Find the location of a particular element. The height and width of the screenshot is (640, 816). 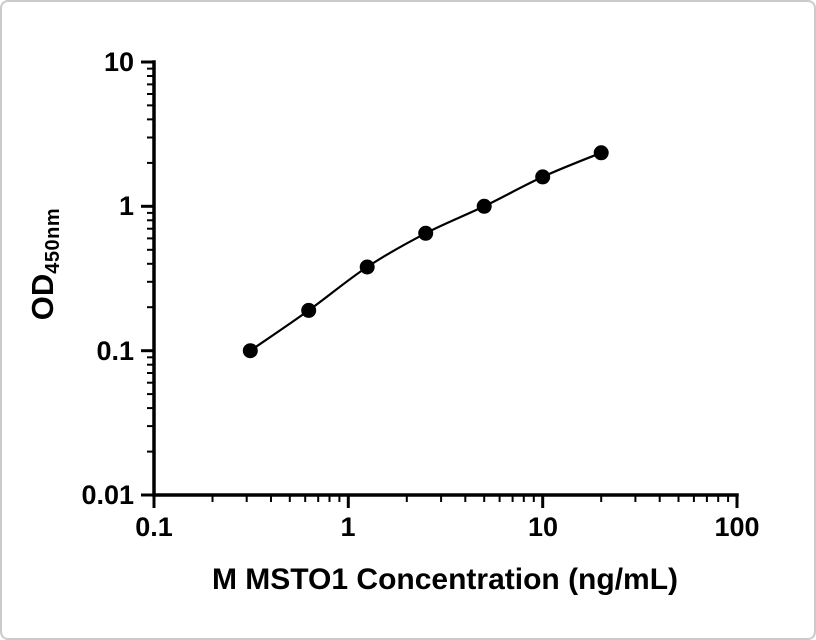

y-axis-label: OD450nm is located at coordinates (47, 264).